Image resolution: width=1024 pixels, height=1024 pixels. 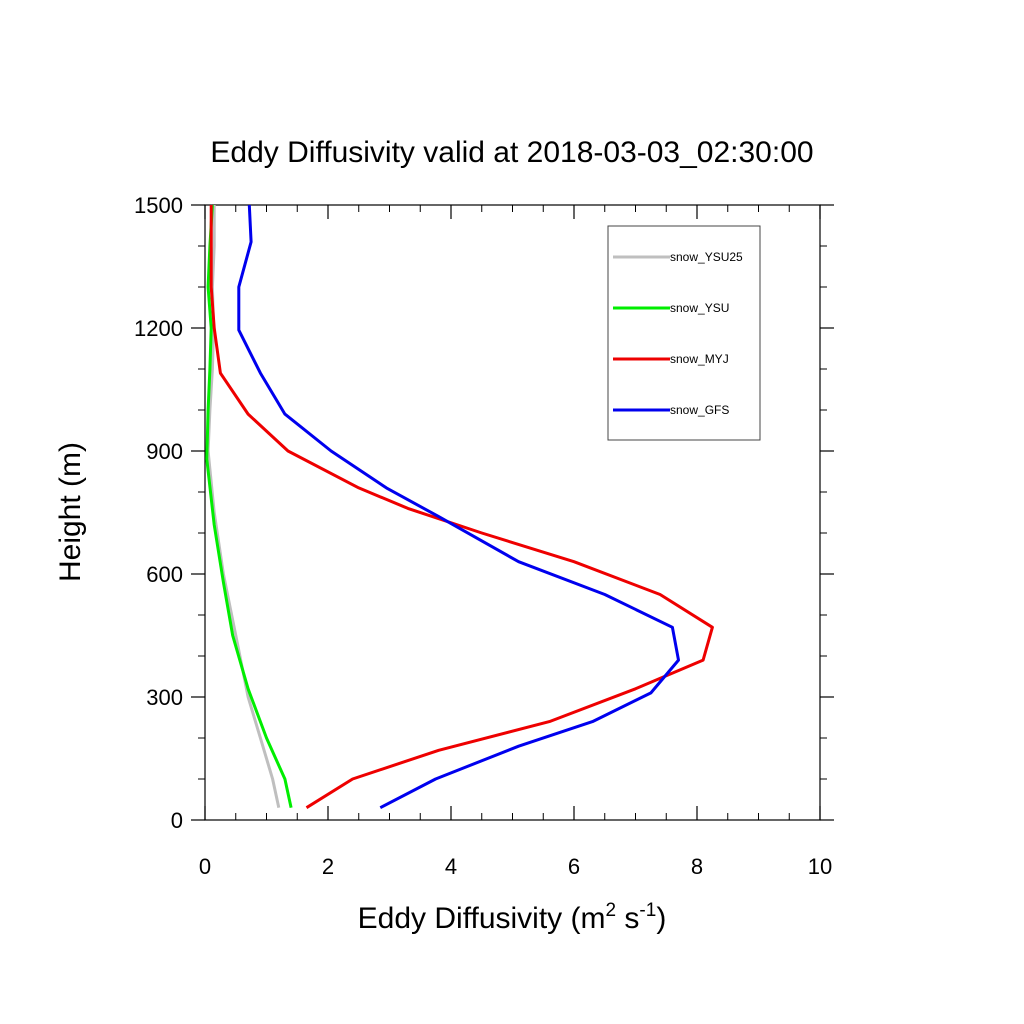 What do you see at coordinates (627, 918) in the screenshot?
I see `x-axis-label-mid: s` at bounding box center [627, 918].